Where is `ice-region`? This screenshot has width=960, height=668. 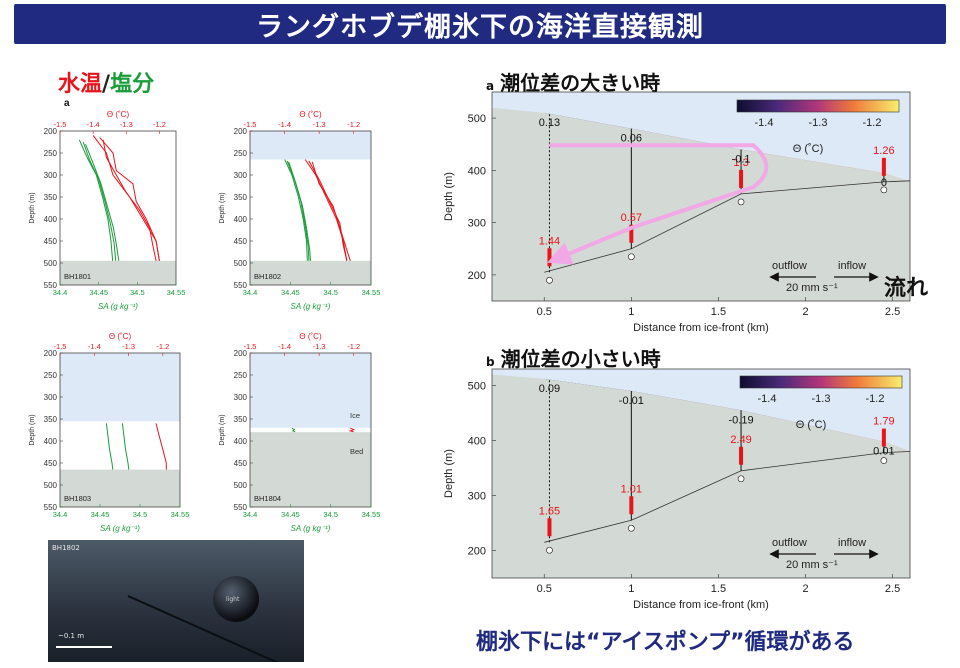 ice-region is located at coordinates (310, 145).